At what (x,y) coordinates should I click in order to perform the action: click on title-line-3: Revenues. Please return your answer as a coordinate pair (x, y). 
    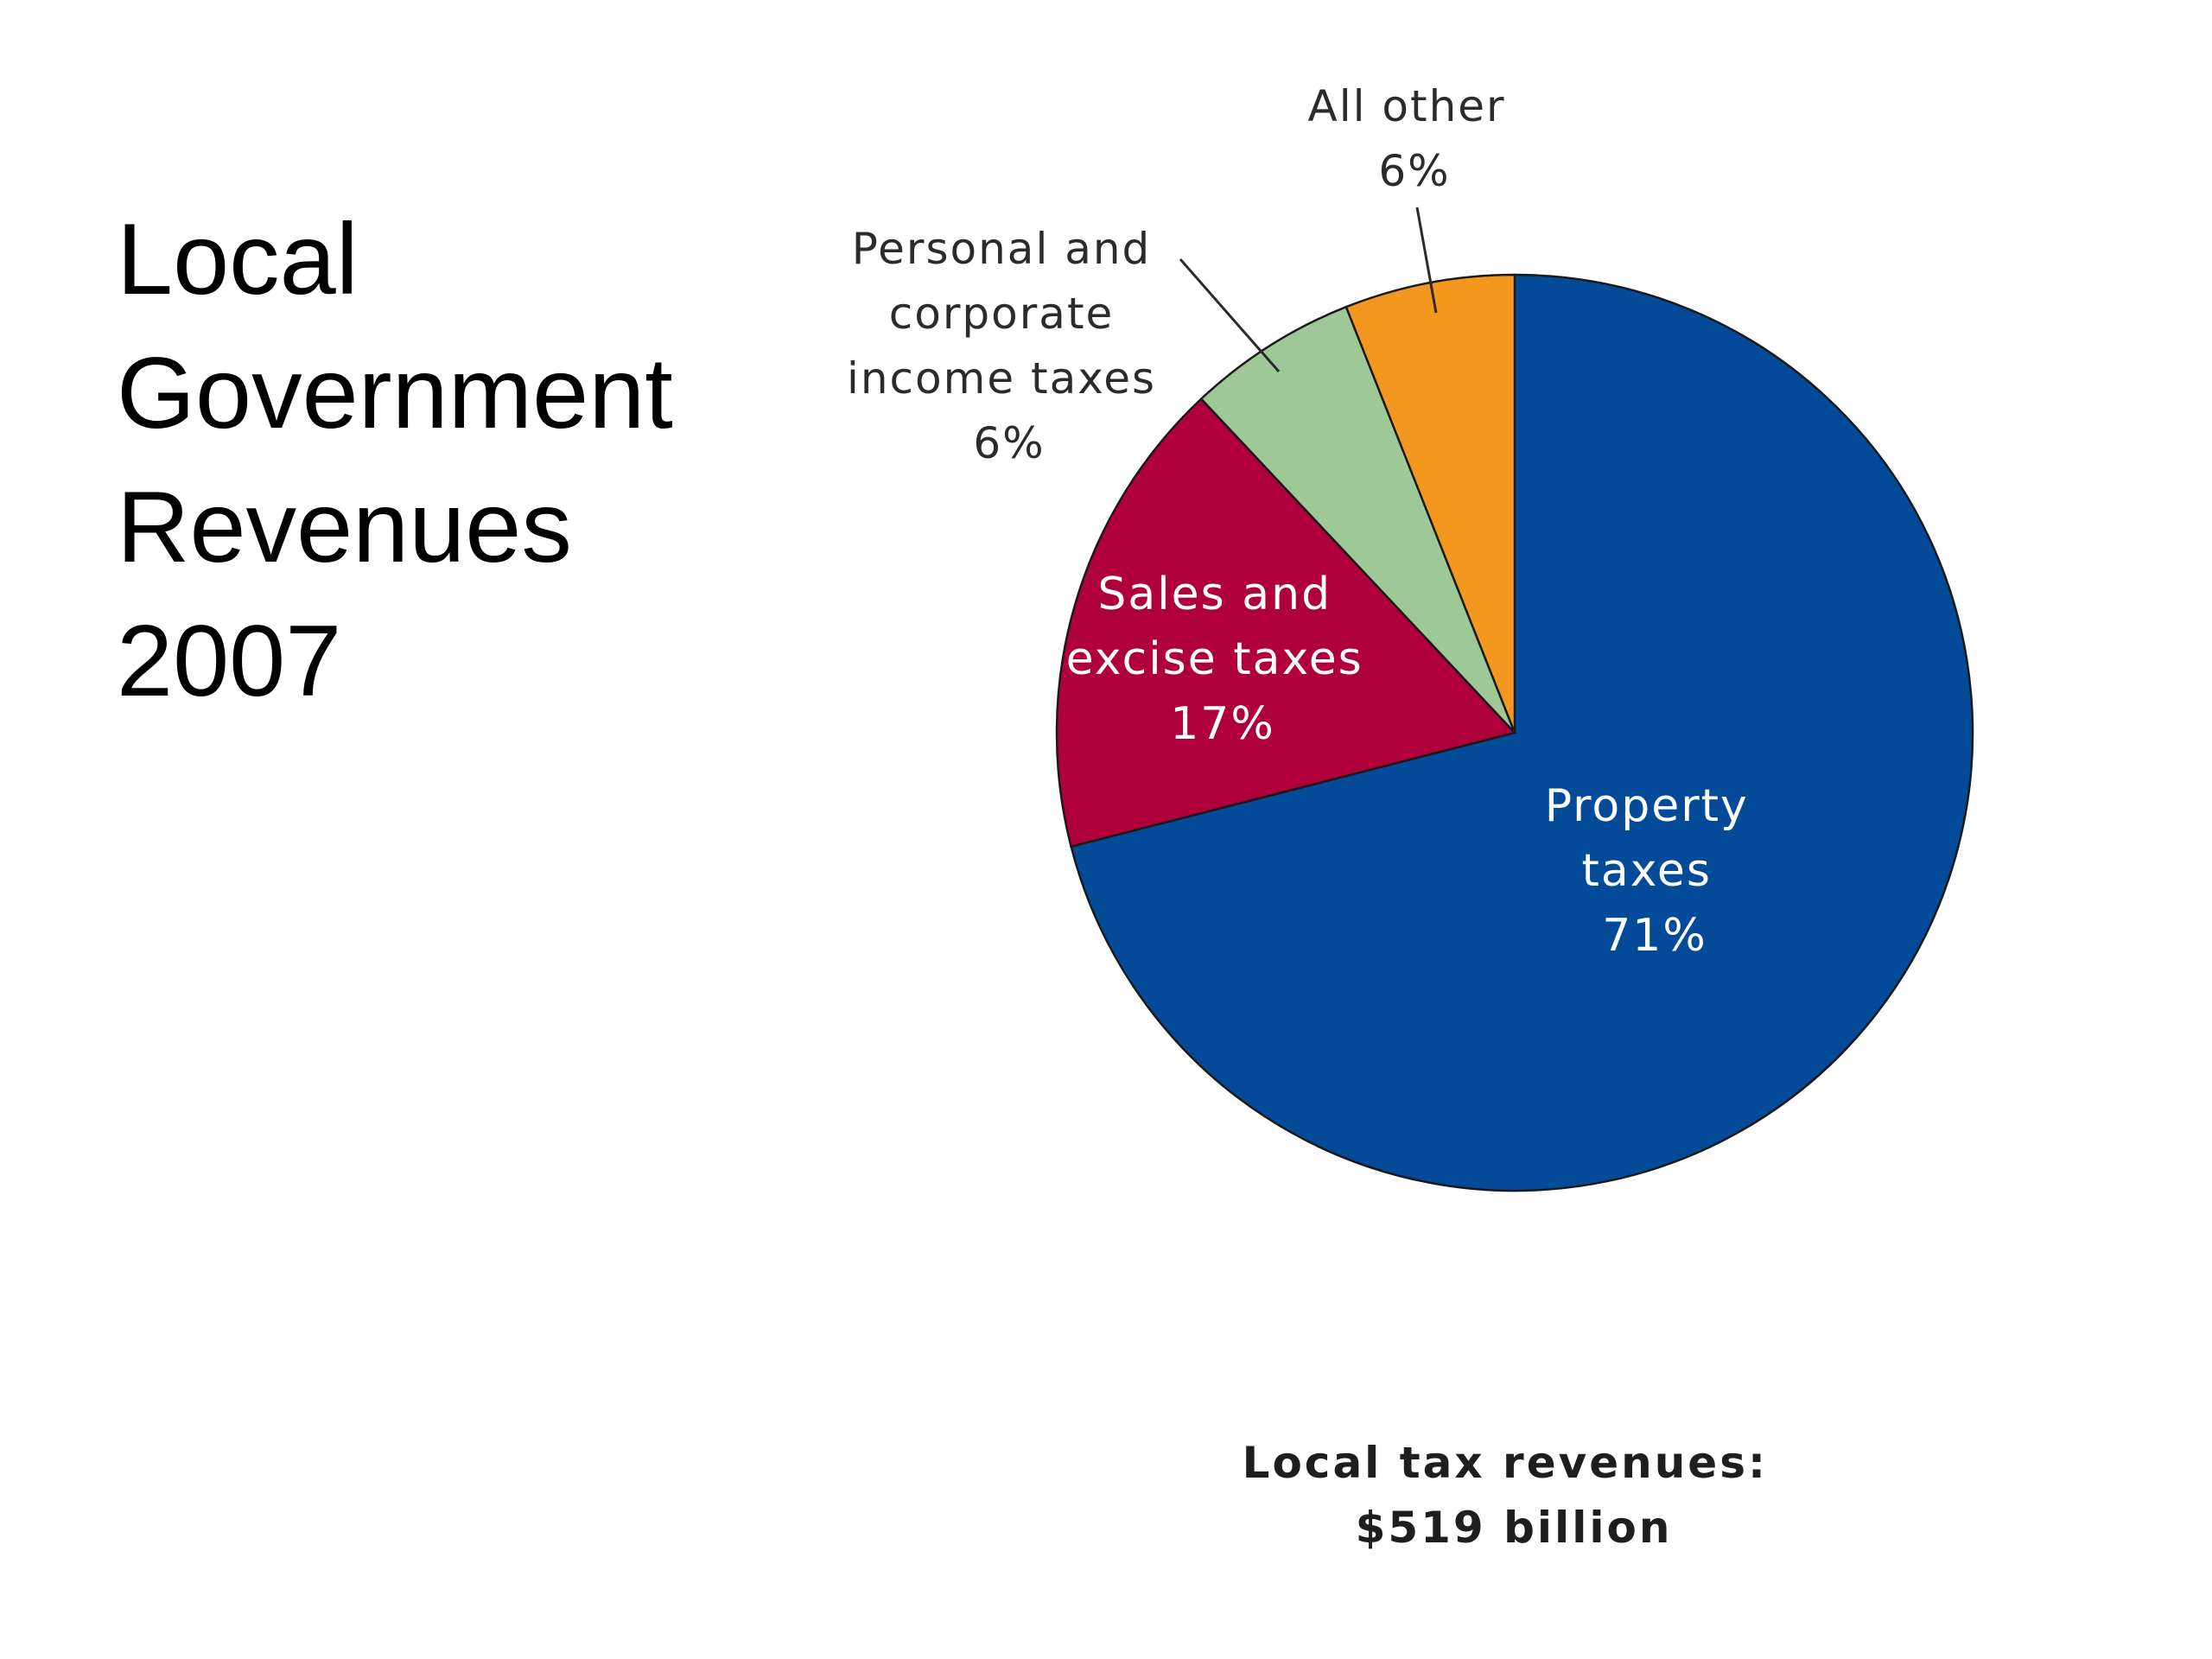
    Looking at the image, I should click on (344, 526).